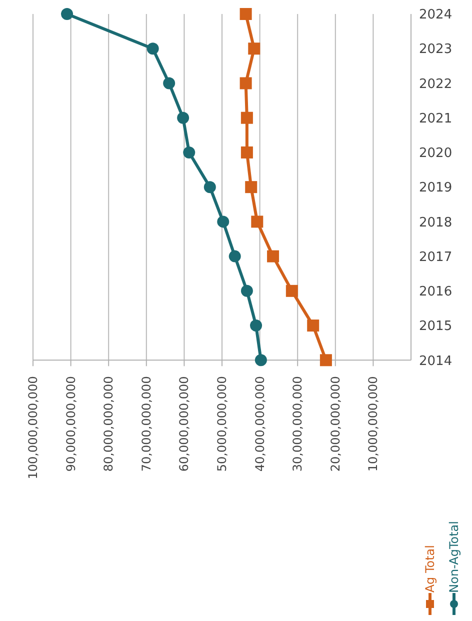 The image size is (472, 621). I want to click on y-tick-label: 2020, so click(435, 154).